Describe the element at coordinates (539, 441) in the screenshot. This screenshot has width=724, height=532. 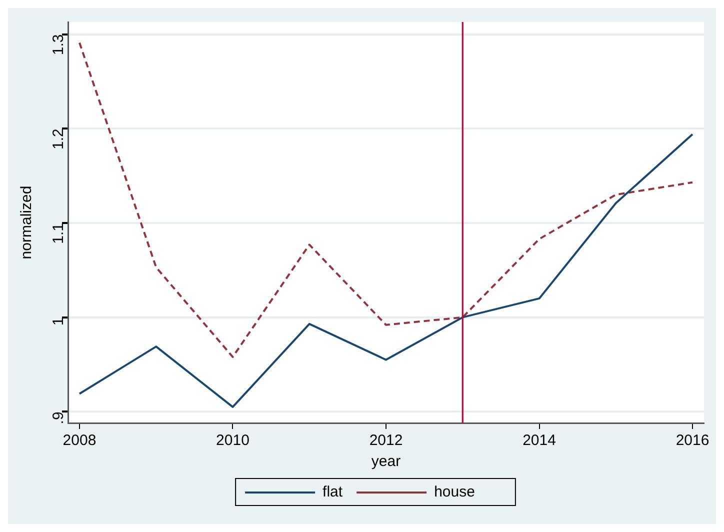
I see `x-tick-label: 2014` at that location.